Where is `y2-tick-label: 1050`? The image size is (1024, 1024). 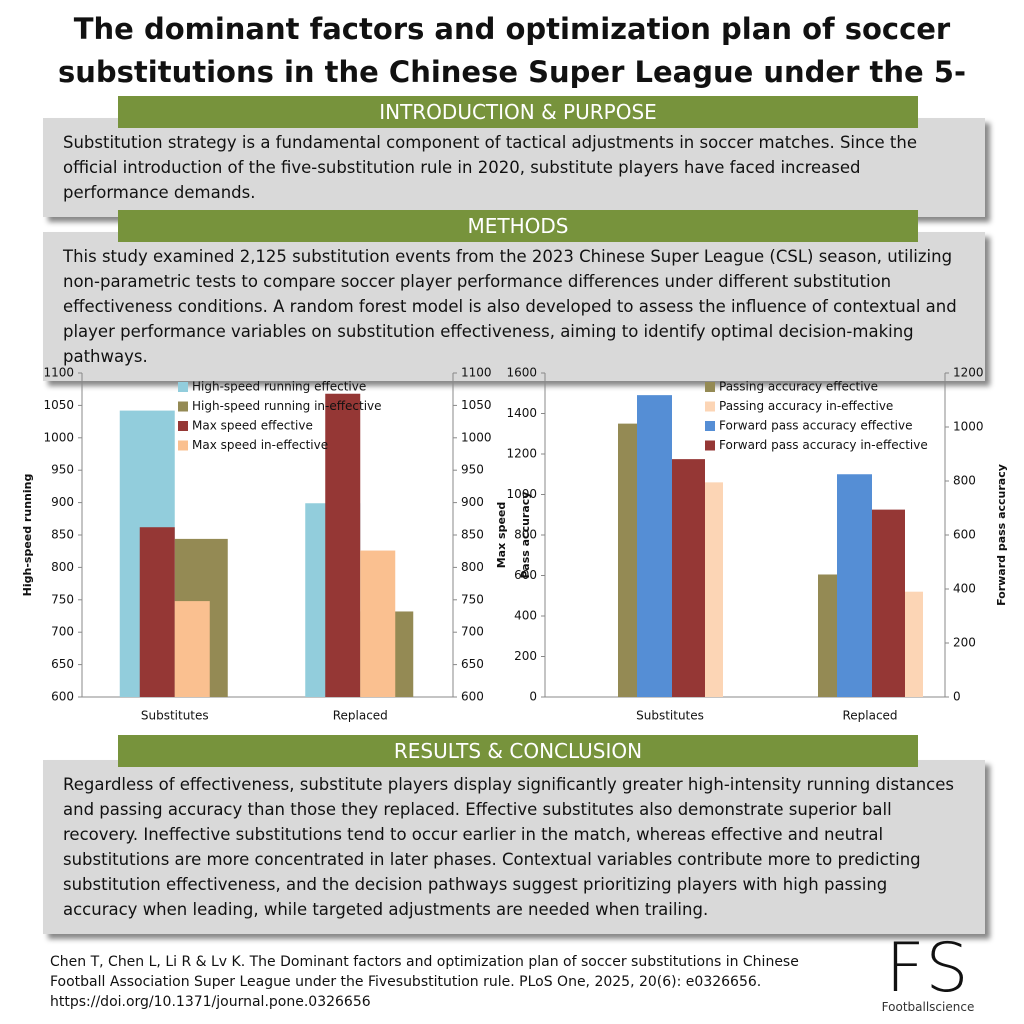
y2-tick-label: 1050 is located at coordinates (476, 405).